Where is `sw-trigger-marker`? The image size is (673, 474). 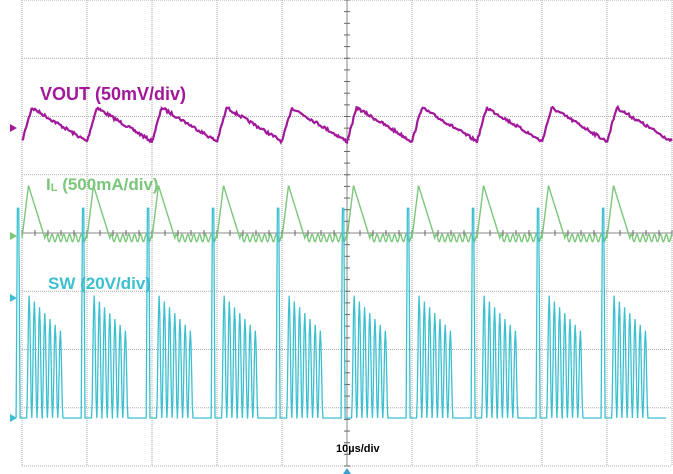
sw-trigger-marker is located at coordinates (13, 298).